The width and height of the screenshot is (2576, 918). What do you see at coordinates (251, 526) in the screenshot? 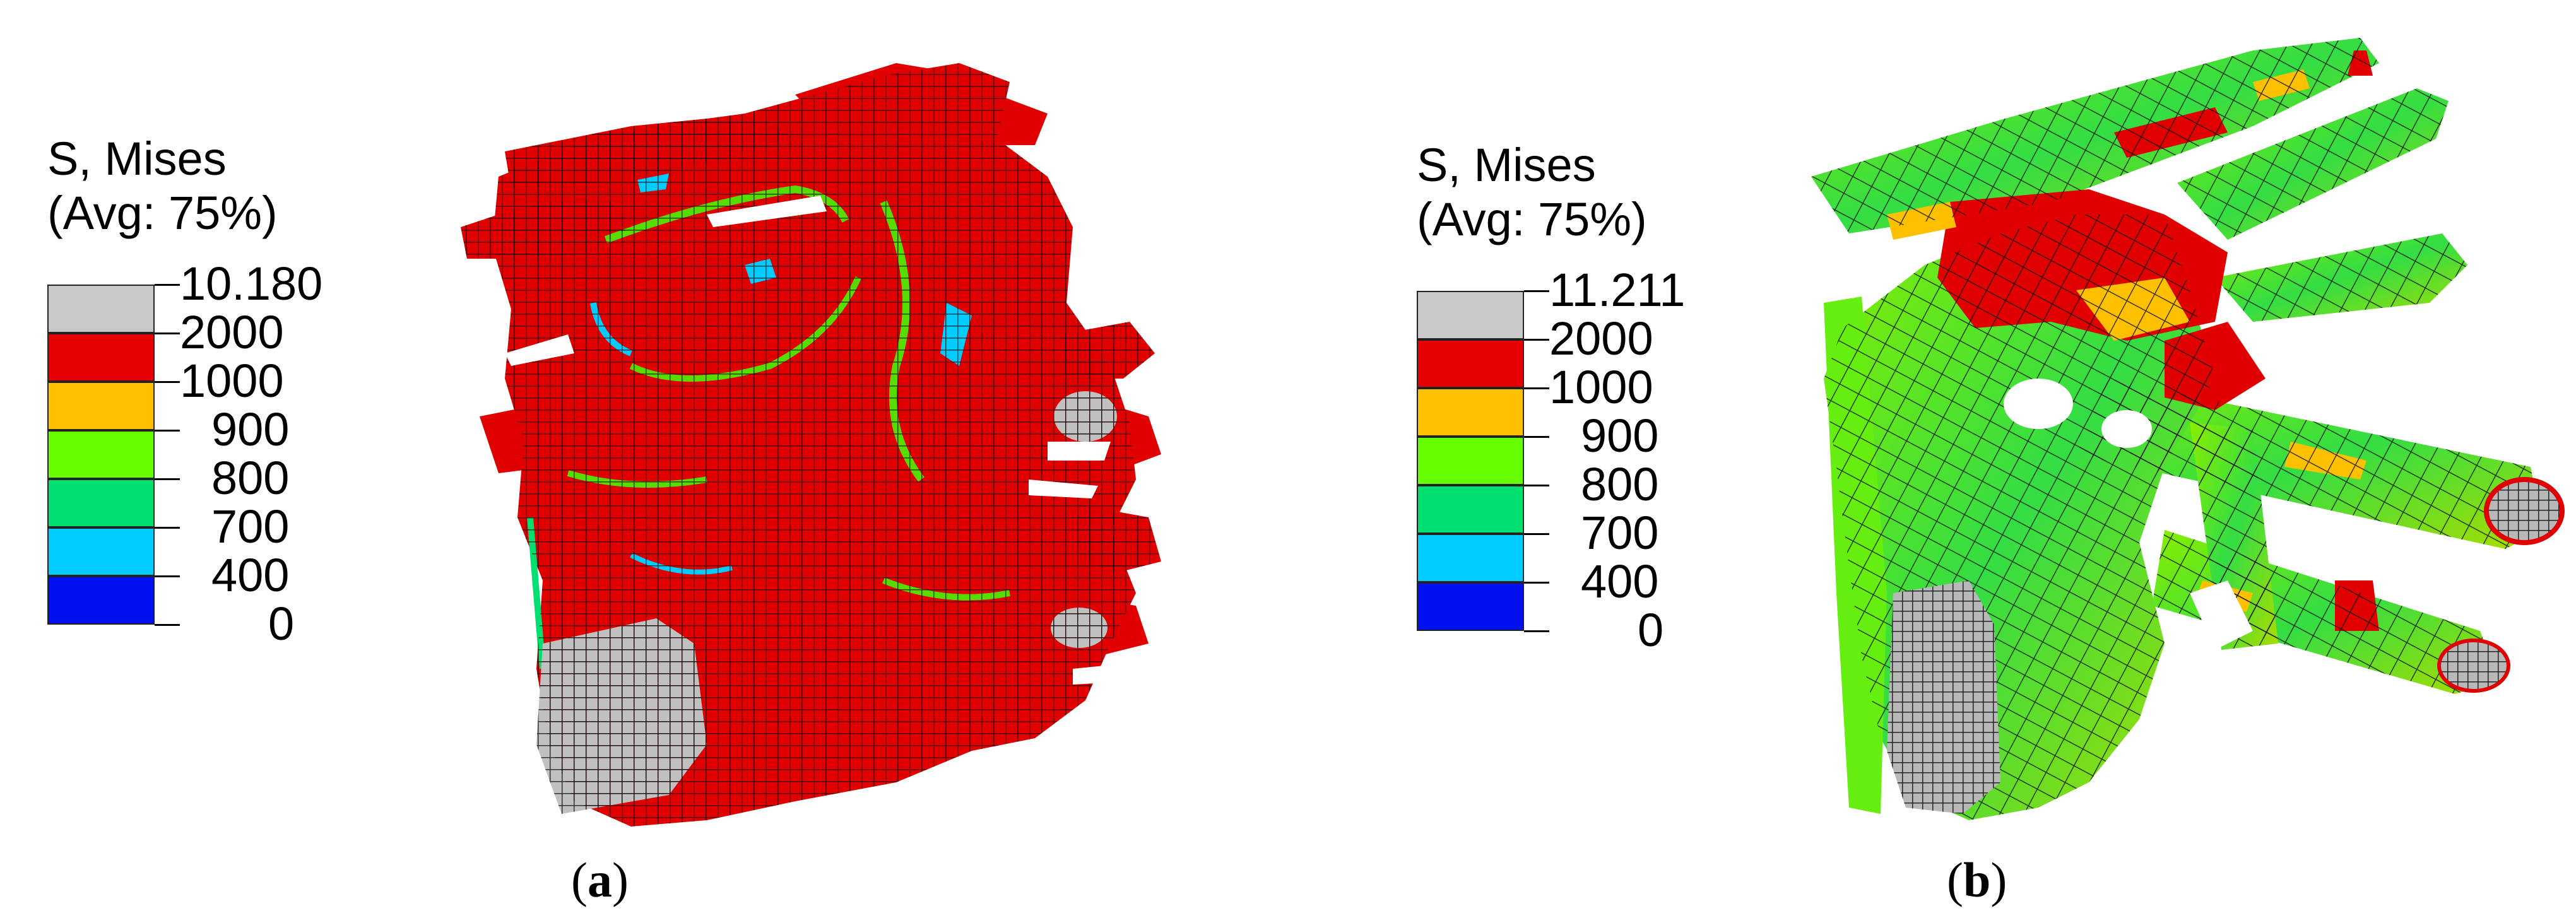
I see `legend-a-value-5: 700` at bounding box center [251, 526].